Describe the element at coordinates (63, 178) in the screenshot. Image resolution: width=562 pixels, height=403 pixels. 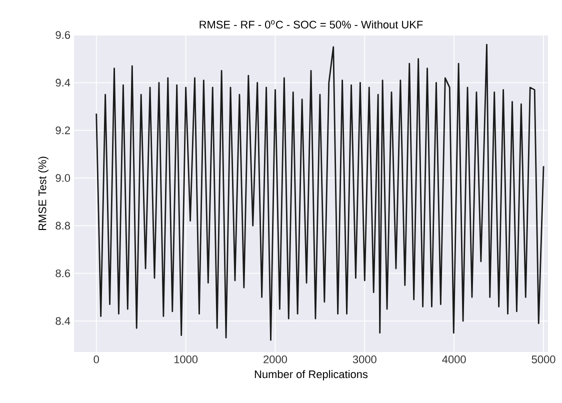
I see `y-tick-label: 9.0` at that location.